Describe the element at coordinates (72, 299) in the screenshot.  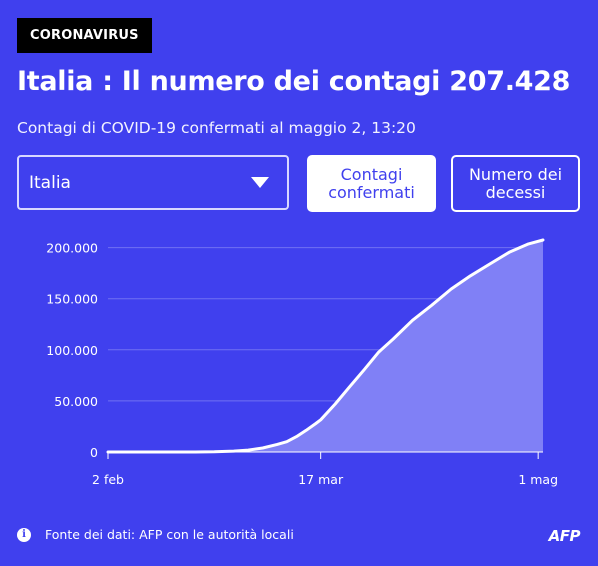
I see `y-tick-label: 150.000` at that location.